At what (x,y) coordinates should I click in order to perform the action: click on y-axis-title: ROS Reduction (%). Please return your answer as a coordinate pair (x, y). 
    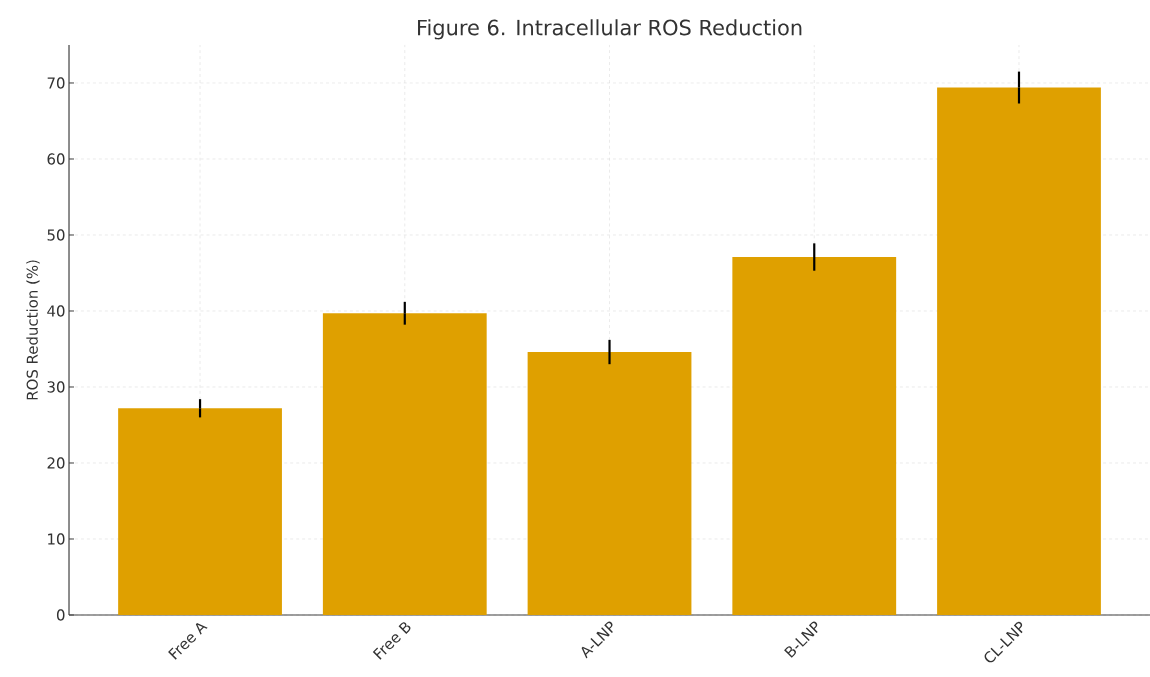
    Looking at the image, I should click on (33, 330).